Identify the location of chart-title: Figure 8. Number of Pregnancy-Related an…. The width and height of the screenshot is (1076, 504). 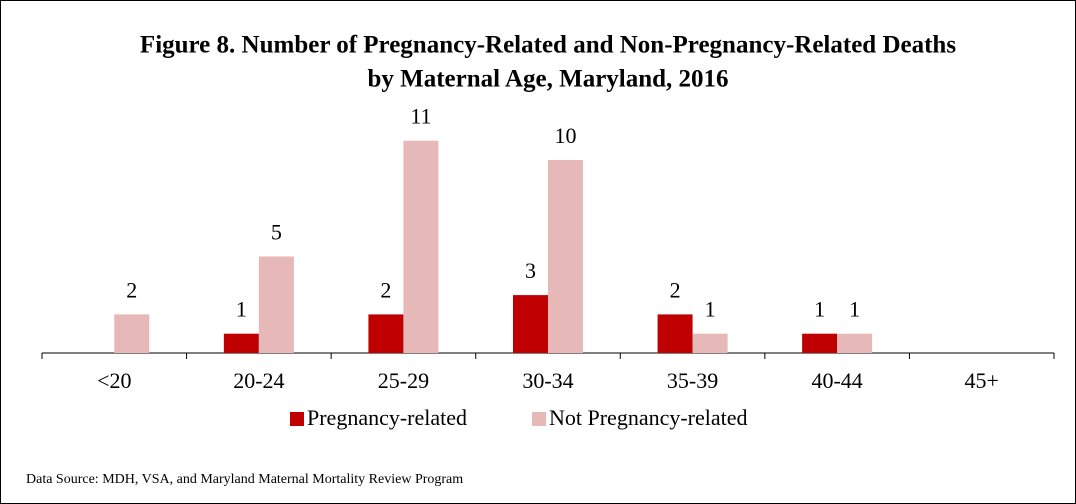
(548, 45).